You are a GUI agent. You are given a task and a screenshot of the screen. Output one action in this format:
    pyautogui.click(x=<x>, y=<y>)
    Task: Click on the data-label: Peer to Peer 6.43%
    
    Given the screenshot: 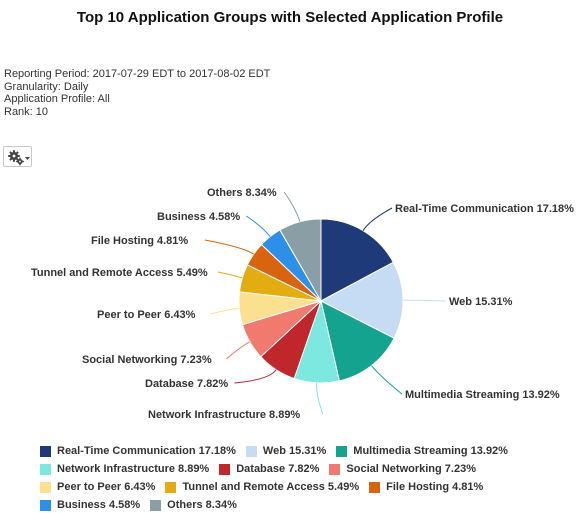 What is the action you would take?
    pyautogui.click(x=146, y=315)
    